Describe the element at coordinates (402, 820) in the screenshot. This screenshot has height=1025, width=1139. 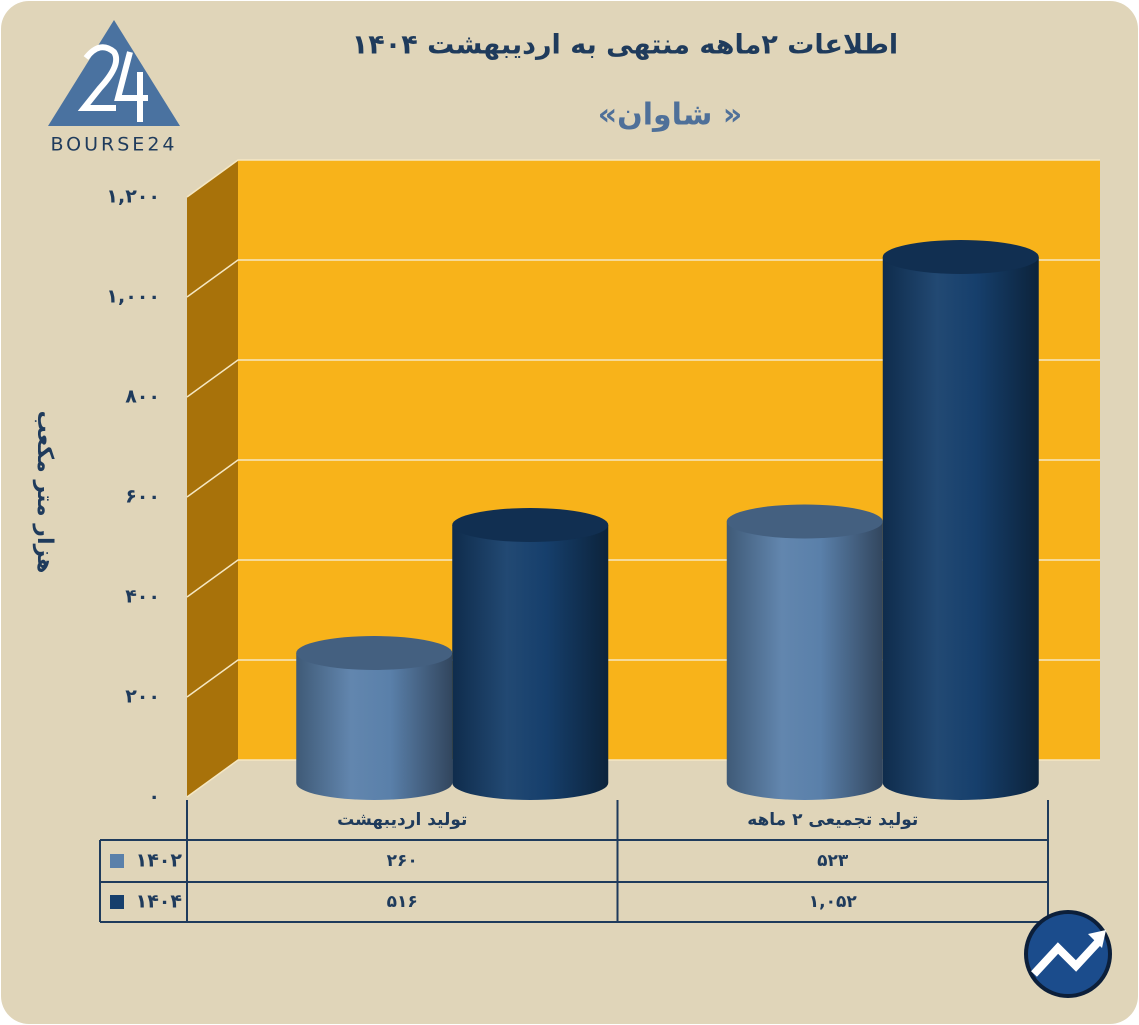
I see `category-label: تولید اردیبهشت` at that location.